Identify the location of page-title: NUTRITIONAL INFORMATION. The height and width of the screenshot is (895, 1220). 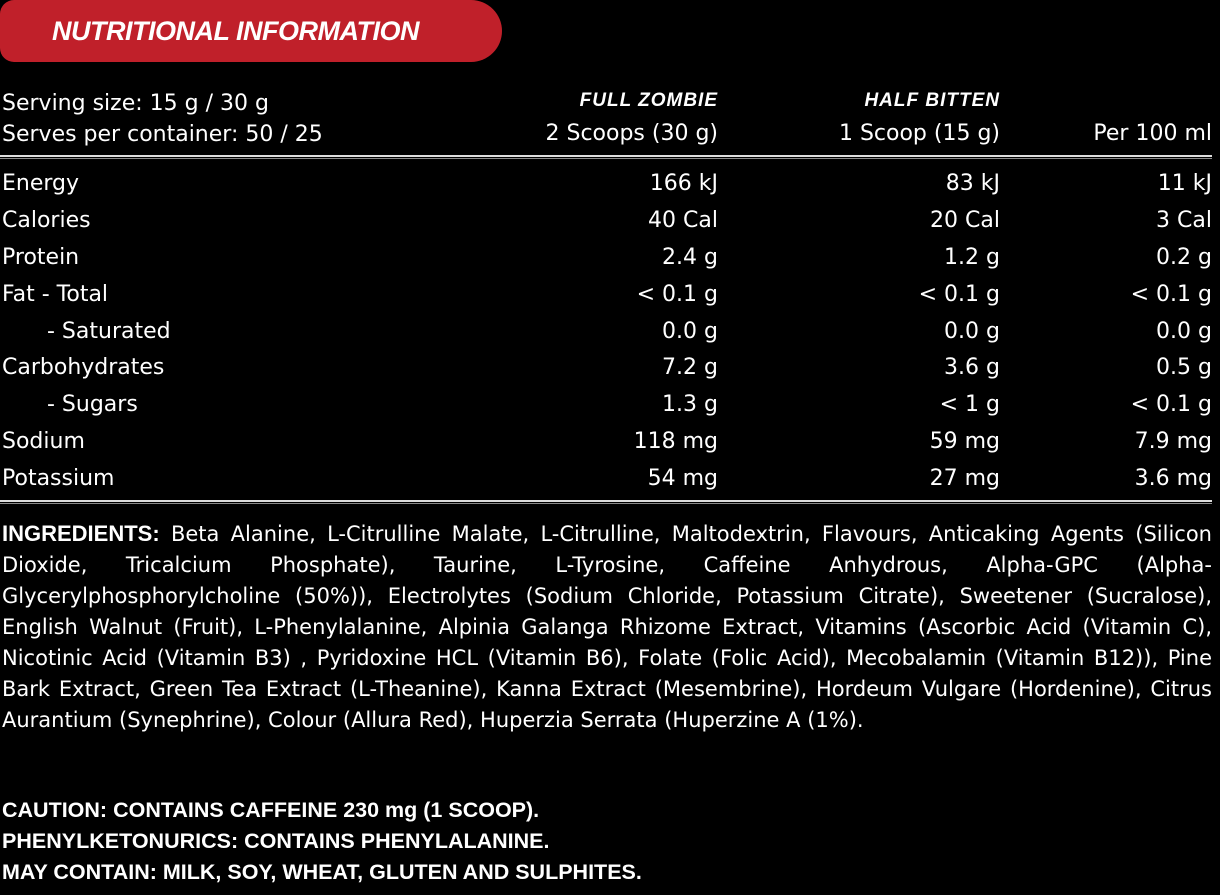
(235, 30).